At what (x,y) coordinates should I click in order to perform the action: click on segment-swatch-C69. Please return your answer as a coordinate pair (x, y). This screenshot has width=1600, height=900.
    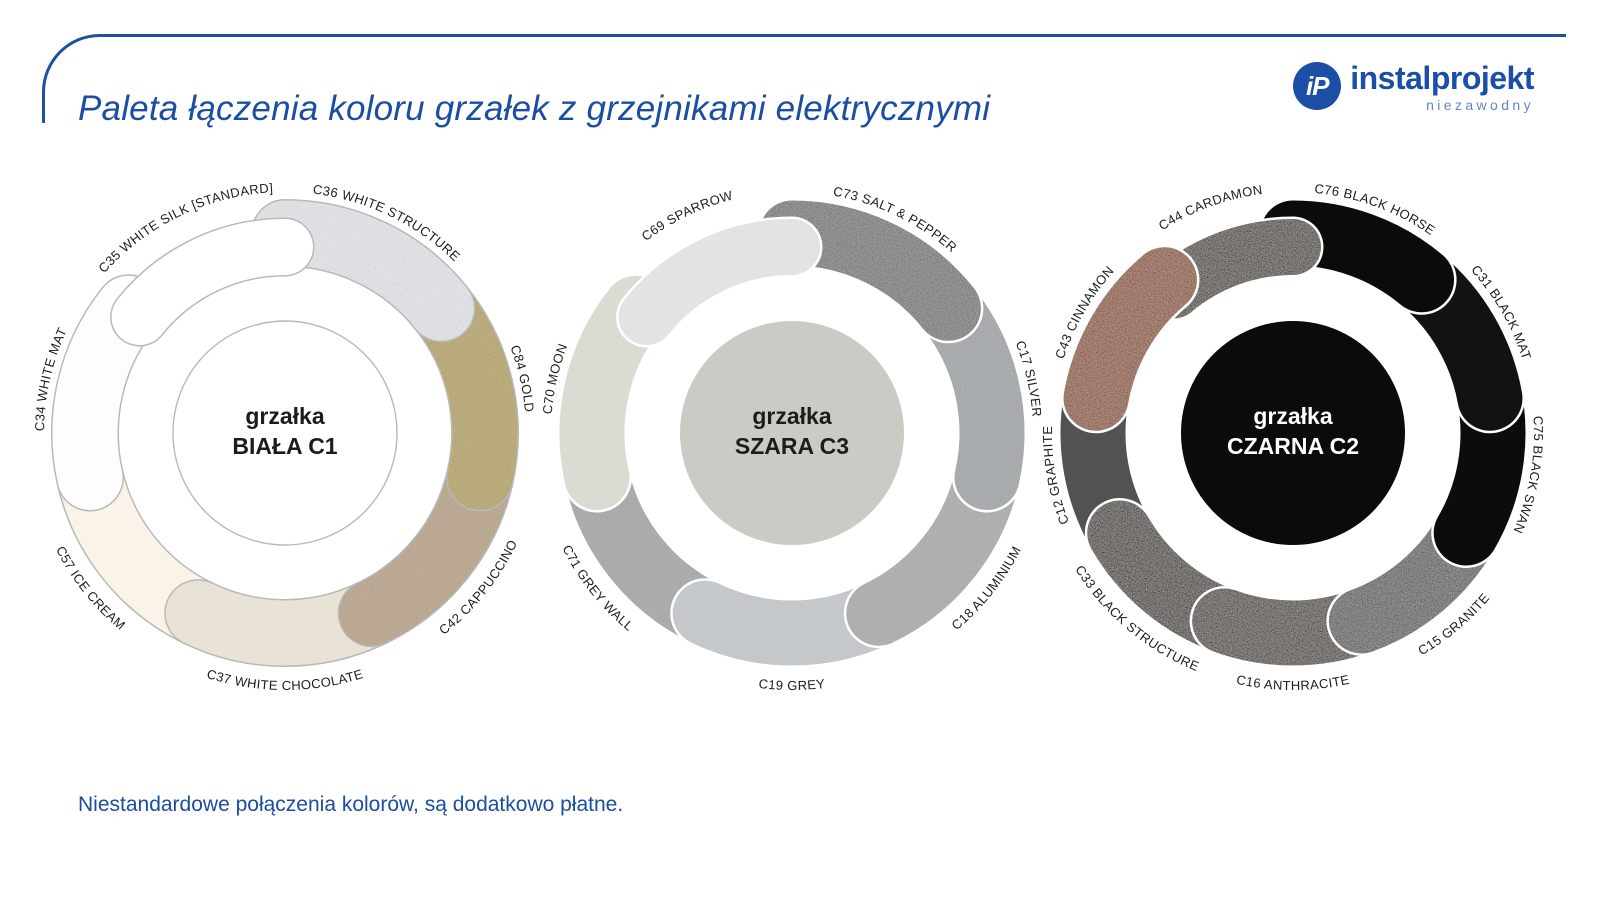
    Looking at the image, I should click on (719, 282).